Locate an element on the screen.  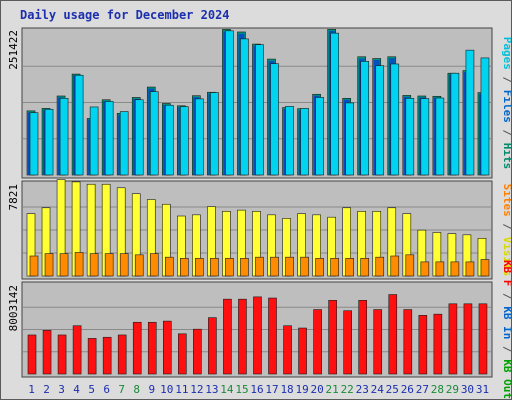
x-tick-label: 8 is located at coordinates (136, 389).